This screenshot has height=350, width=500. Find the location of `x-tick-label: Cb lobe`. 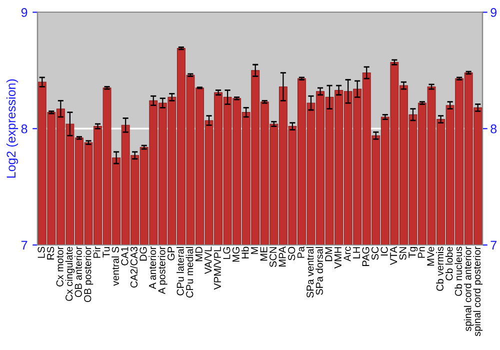

x-tick-label: Cb lobe is located at coordinates (449, 263).